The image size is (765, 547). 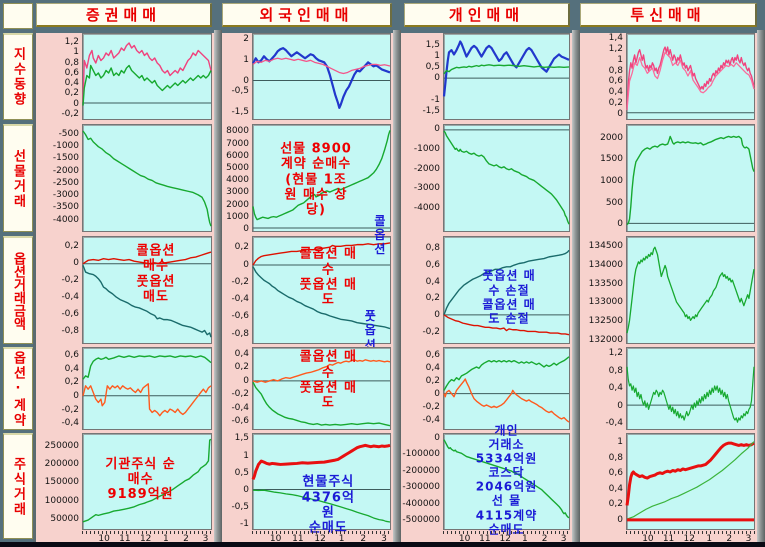 What do you see at coordinates (65, 195) in the screenshot?
I see `y-tick-label: -3000` at bounding box center [65, 195].